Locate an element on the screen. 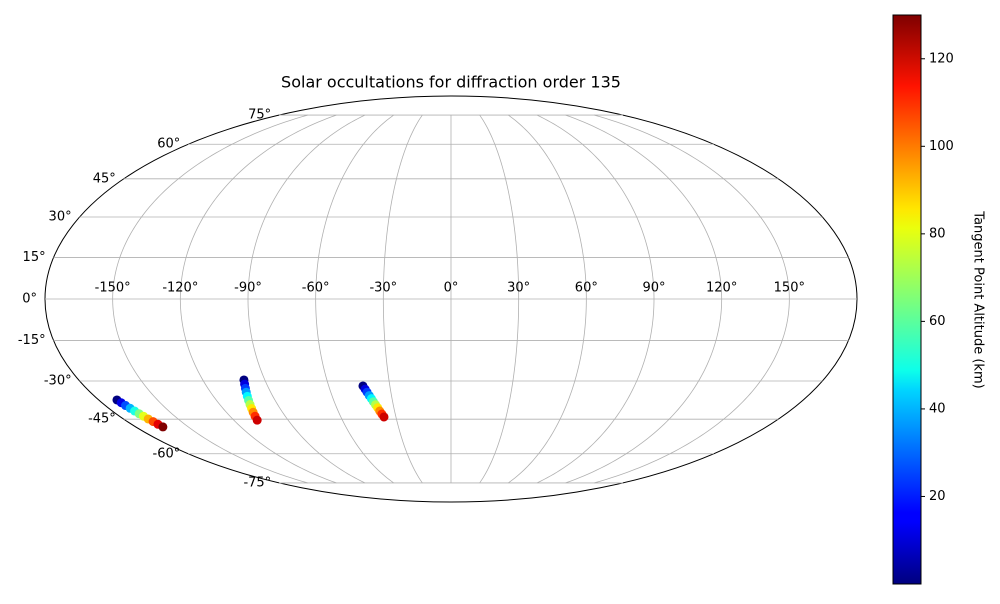  colorbar-tick-label: 20 is located at coordinates (937, 496).